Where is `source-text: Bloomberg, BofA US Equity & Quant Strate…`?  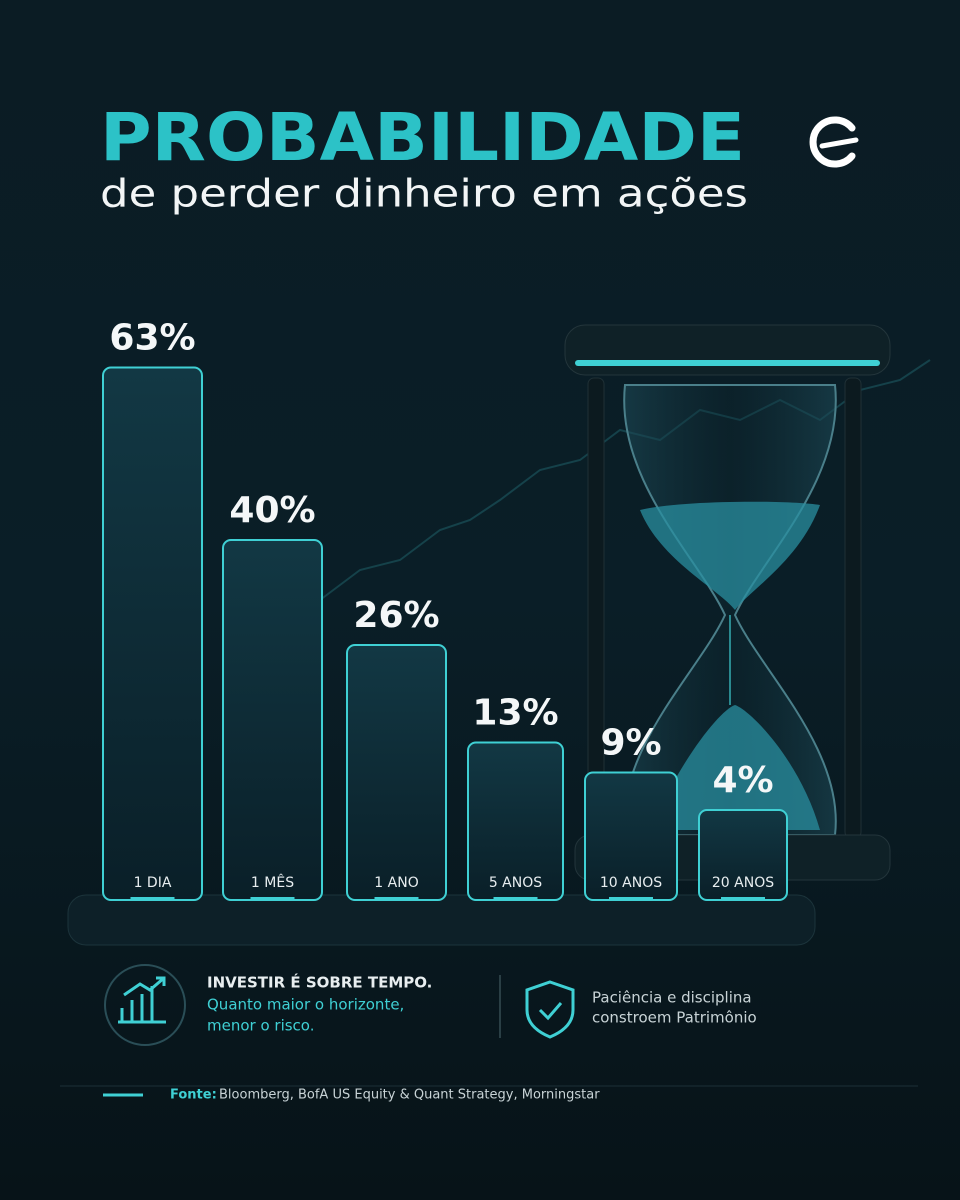 source-text: Bloomberg, BofA US Equity & Quant Strate… is located at coordinates (409, 1095).